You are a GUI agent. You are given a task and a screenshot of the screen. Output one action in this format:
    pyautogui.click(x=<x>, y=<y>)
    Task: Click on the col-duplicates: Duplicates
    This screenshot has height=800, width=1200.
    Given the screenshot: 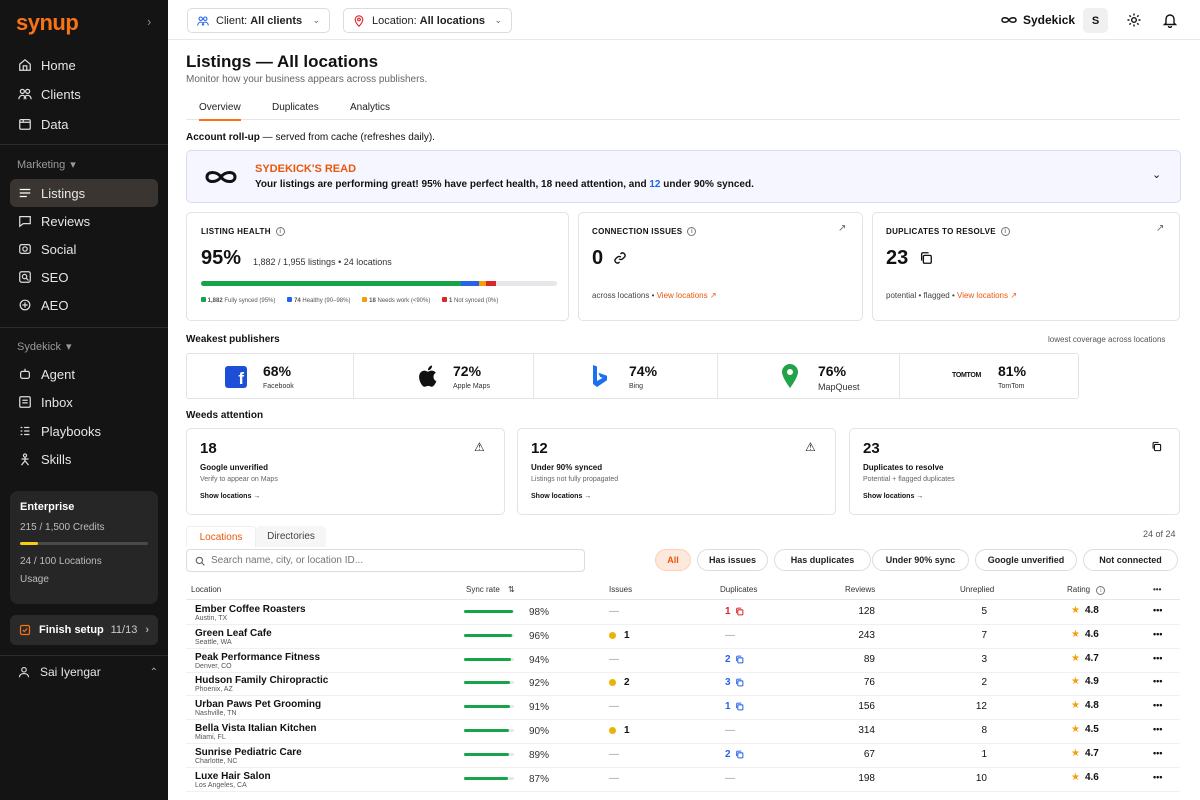 What is the action you would take?
    pyautogui.click(x=739, y=589)
    